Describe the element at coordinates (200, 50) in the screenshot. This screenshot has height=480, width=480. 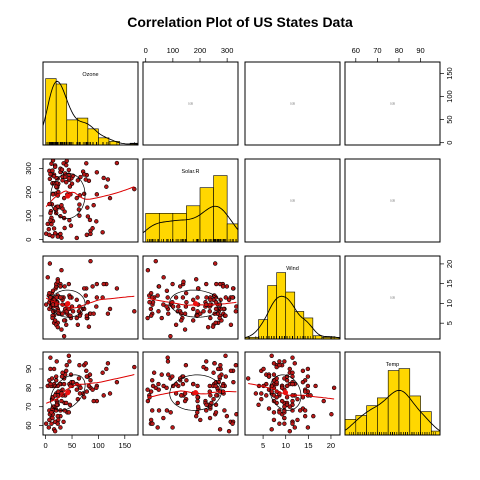
I see `tick-label: 200` at that location.